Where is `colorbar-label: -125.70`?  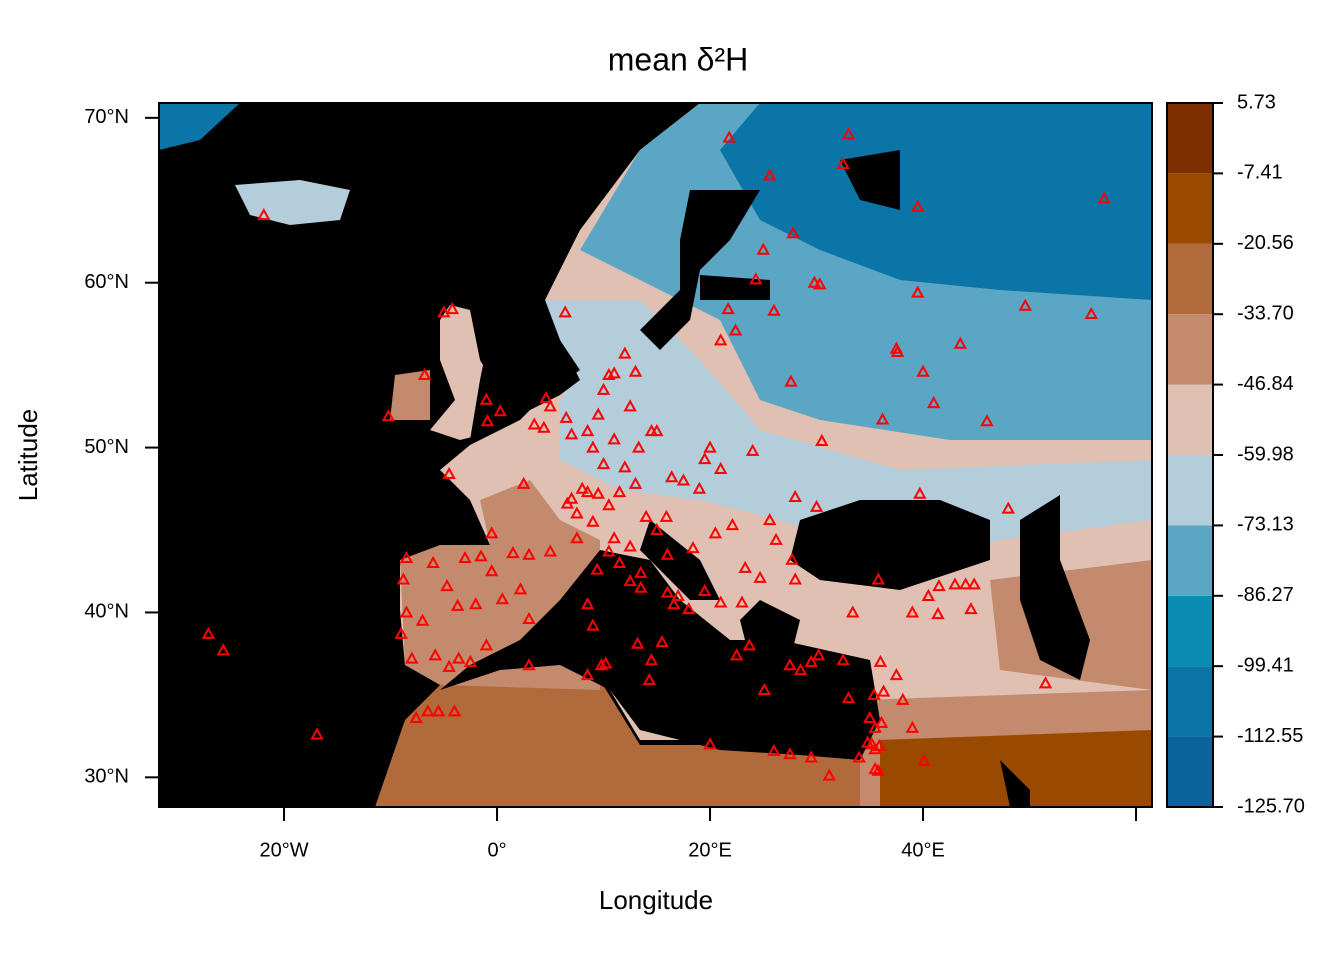 colorbar-label: -125.70 is located at coordinates (1271, 806).